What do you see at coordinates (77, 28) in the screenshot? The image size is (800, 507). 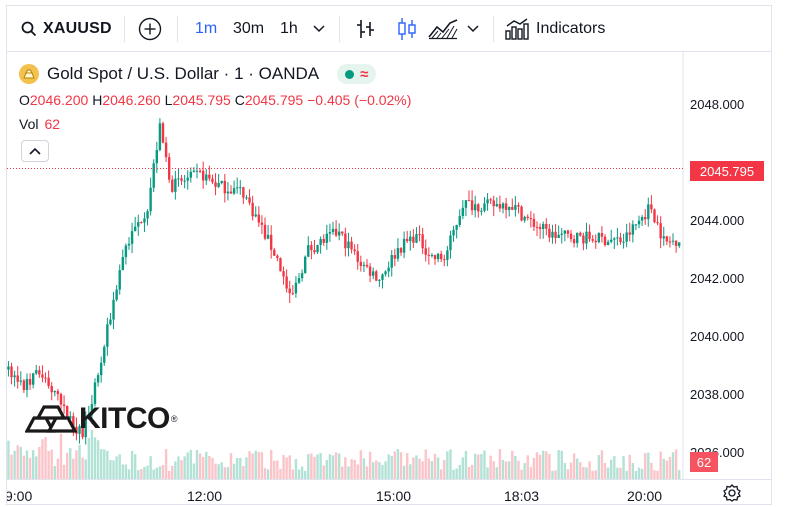 I see `symbol-label: XAUUSD` at bounding box center [77, 28].